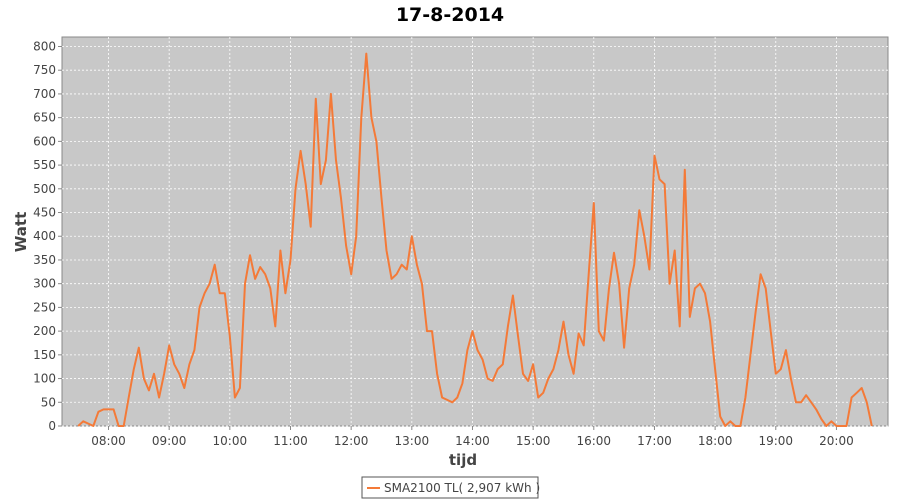 The height and width of the screenshot is (504, 900). What do you see at coordinates (654, 441) in the screenshot?
I see `x-tick-label: 17:00` at bounding box center [654, 441].